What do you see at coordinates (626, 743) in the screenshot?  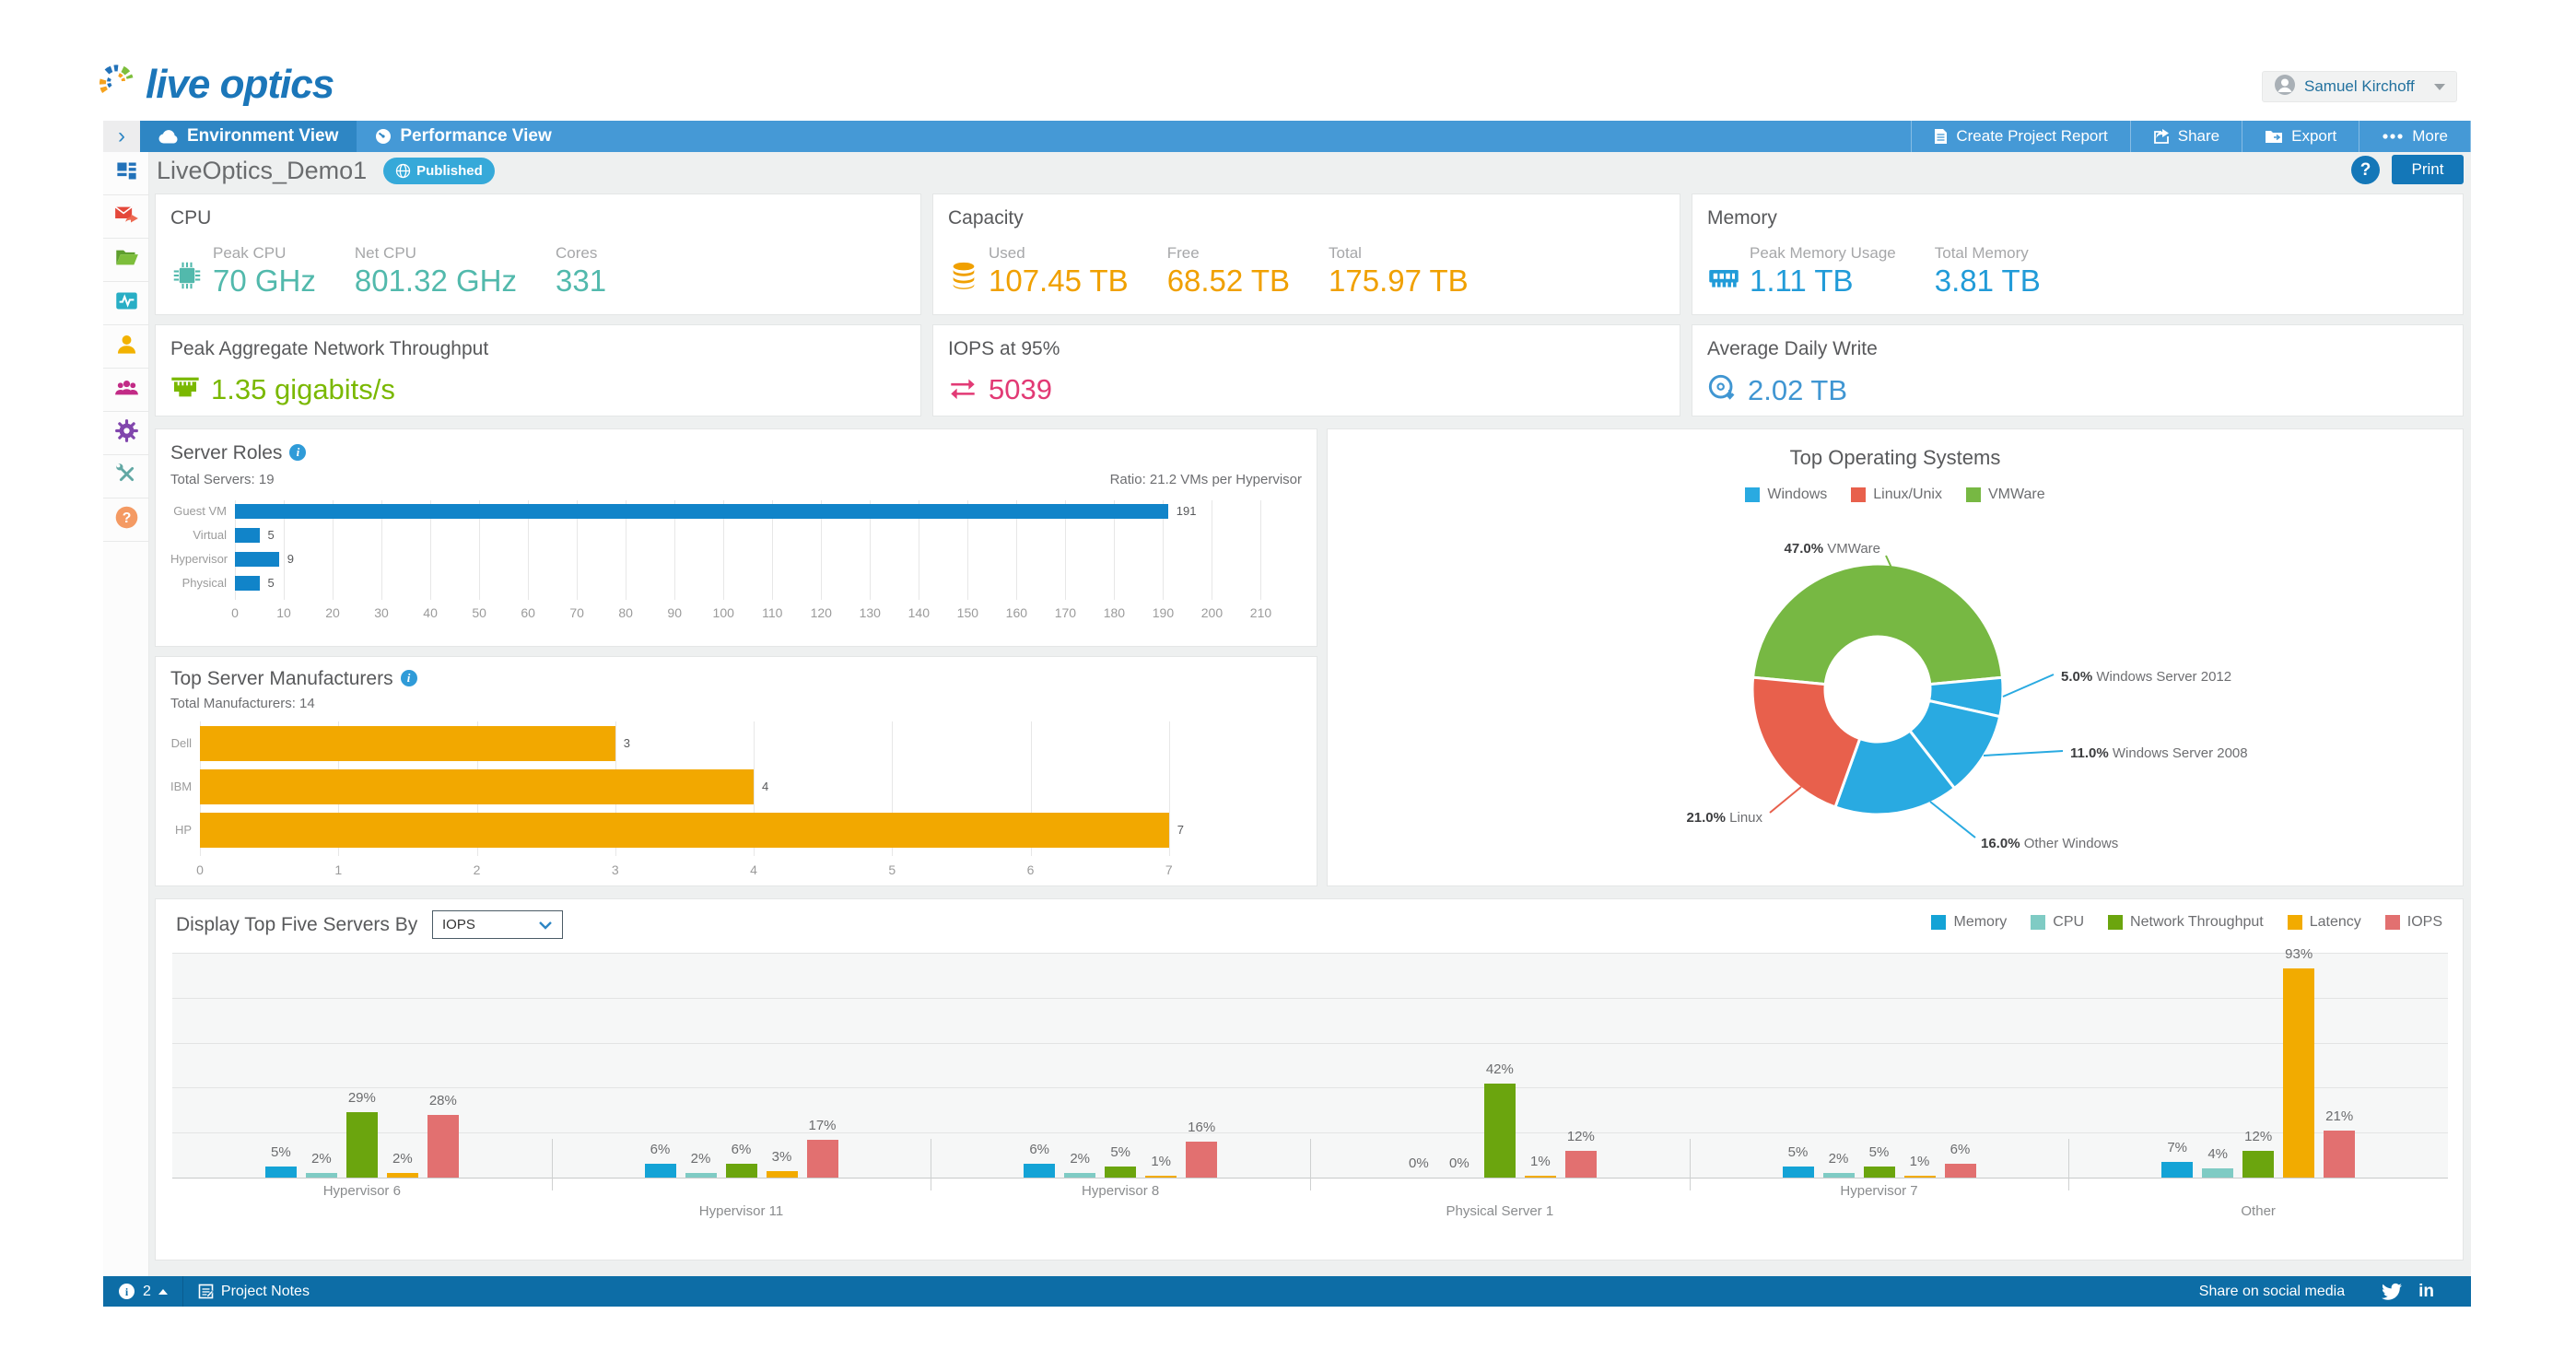 I see `bar-value-label: 3` at bounding box center [626, 743].